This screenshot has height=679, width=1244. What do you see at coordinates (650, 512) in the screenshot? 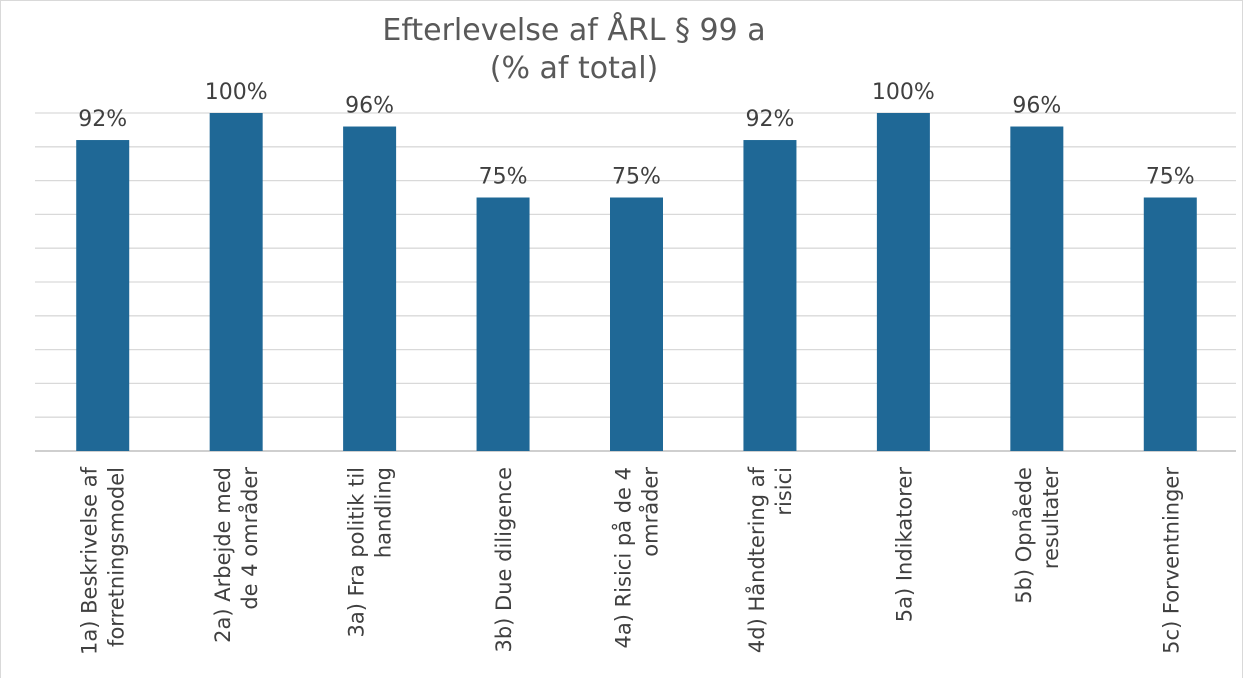
I see `category-label: områder` at bounding box center [650, 512].